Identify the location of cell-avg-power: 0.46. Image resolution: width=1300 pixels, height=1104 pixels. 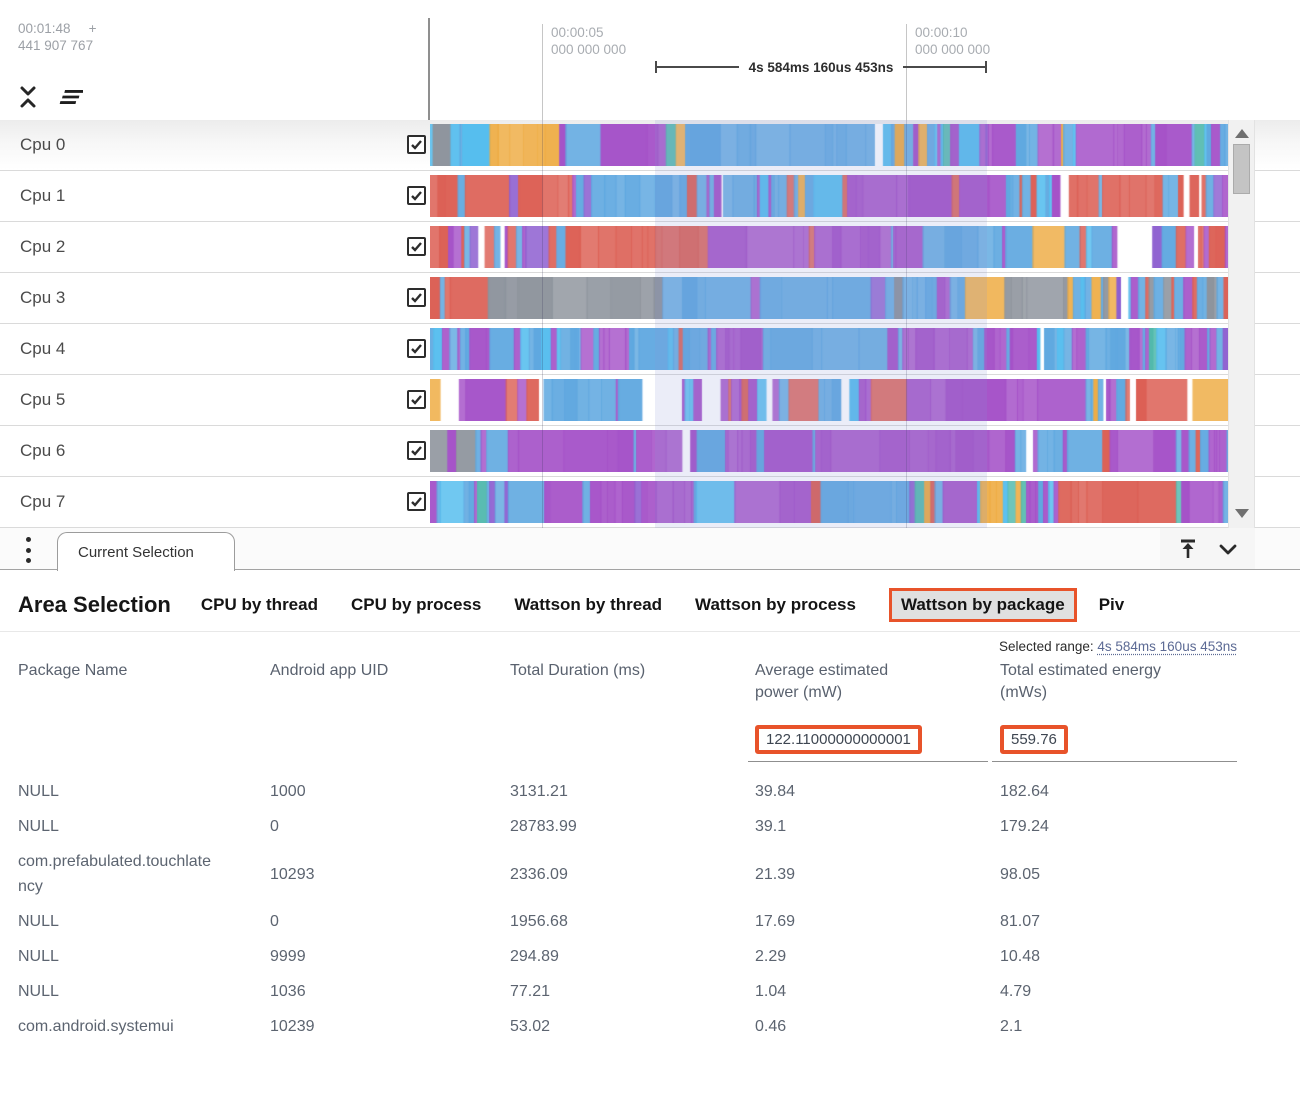
(771, 1026).